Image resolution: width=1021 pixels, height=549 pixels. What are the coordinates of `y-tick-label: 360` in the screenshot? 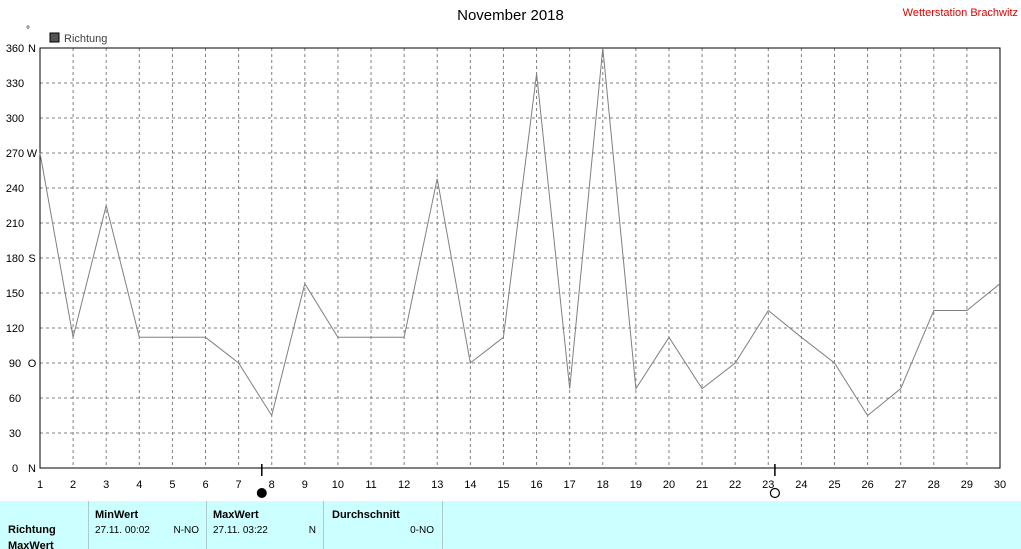 It's located at (15, 49).